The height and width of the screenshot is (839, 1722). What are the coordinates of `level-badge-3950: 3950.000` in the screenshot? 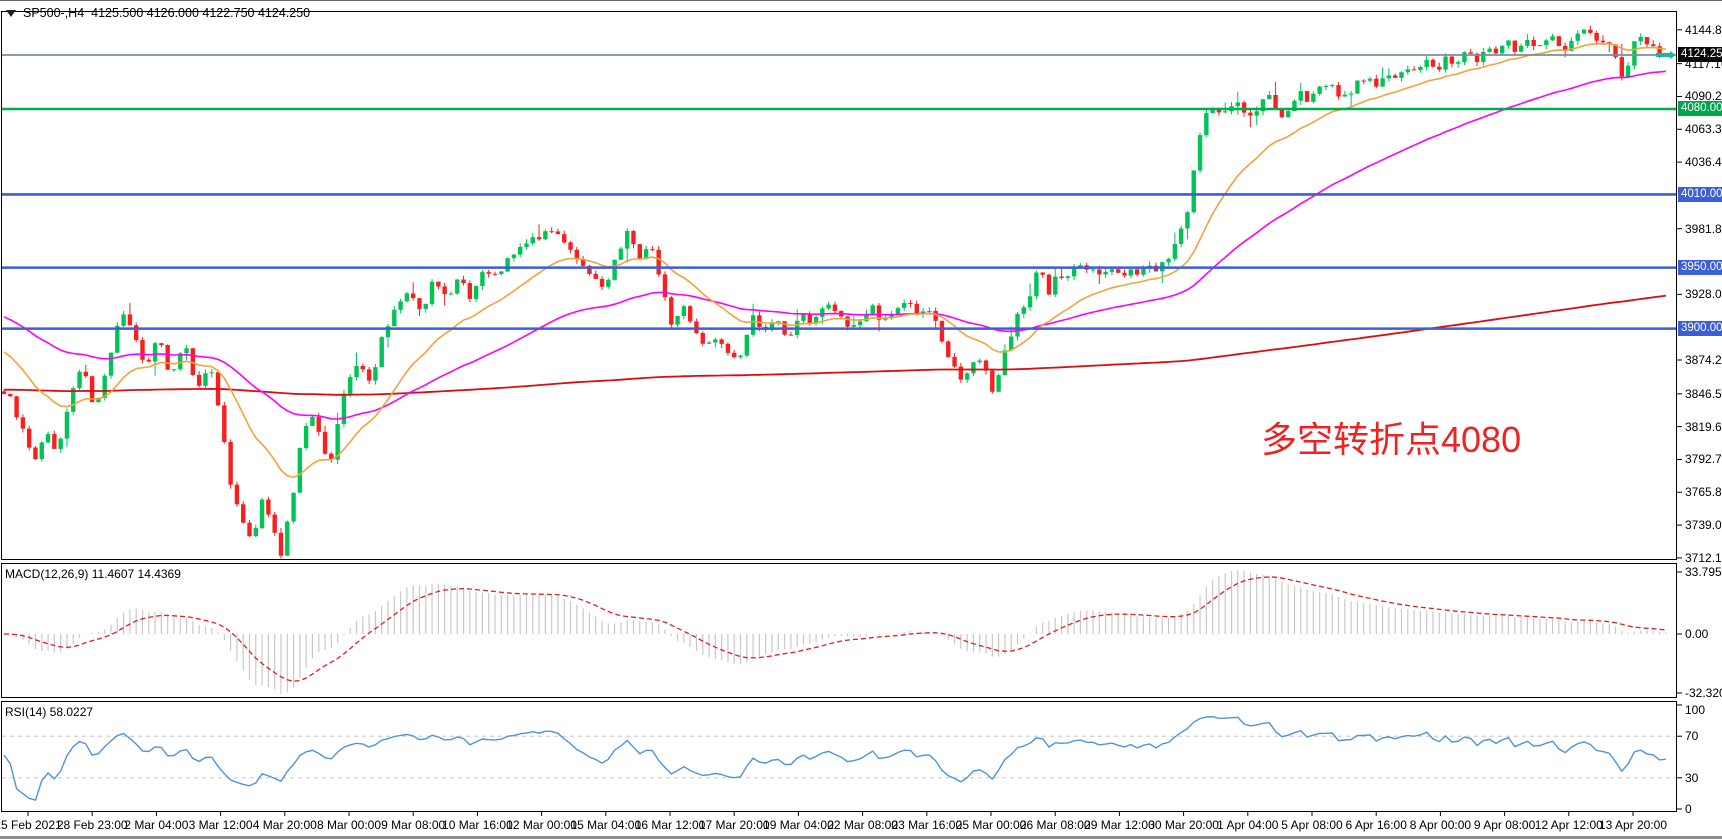 It's located at (1700, 268).